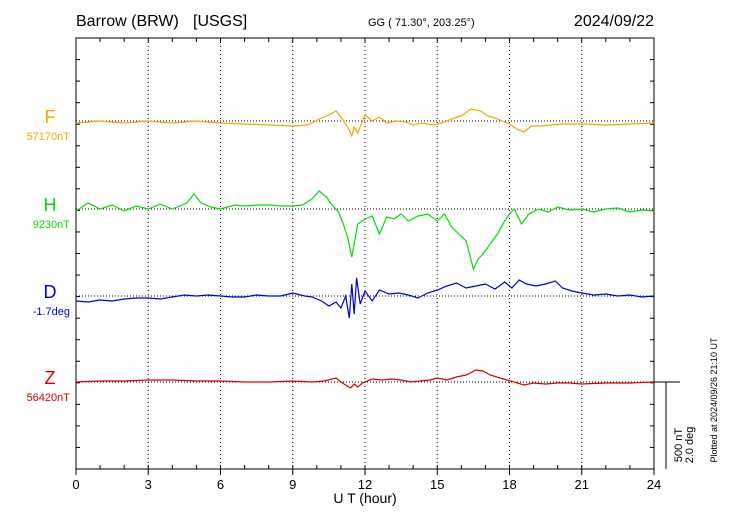 This screenshot has height=520, width=730. I want to click on x-axis-label: U T (hour), so click(364, 498).